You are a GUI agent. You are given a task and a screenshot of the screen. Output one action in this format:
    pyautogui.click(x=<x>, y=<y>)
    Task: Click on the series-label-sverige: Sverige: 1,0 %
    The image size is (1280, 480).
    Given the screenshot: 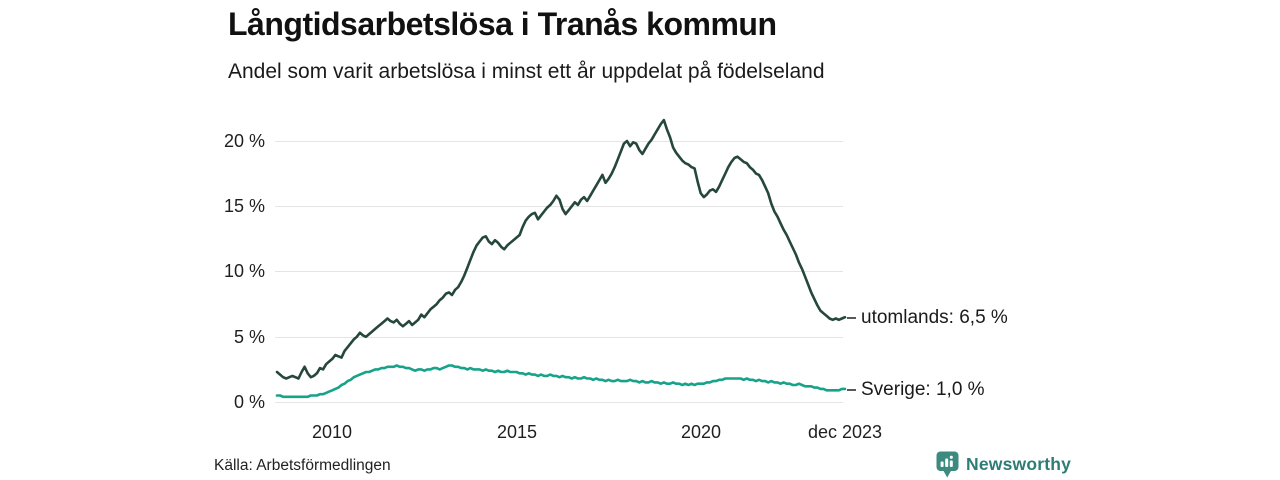 What is the action you would take?
    pyautogui.click(x=916, y=390)
    